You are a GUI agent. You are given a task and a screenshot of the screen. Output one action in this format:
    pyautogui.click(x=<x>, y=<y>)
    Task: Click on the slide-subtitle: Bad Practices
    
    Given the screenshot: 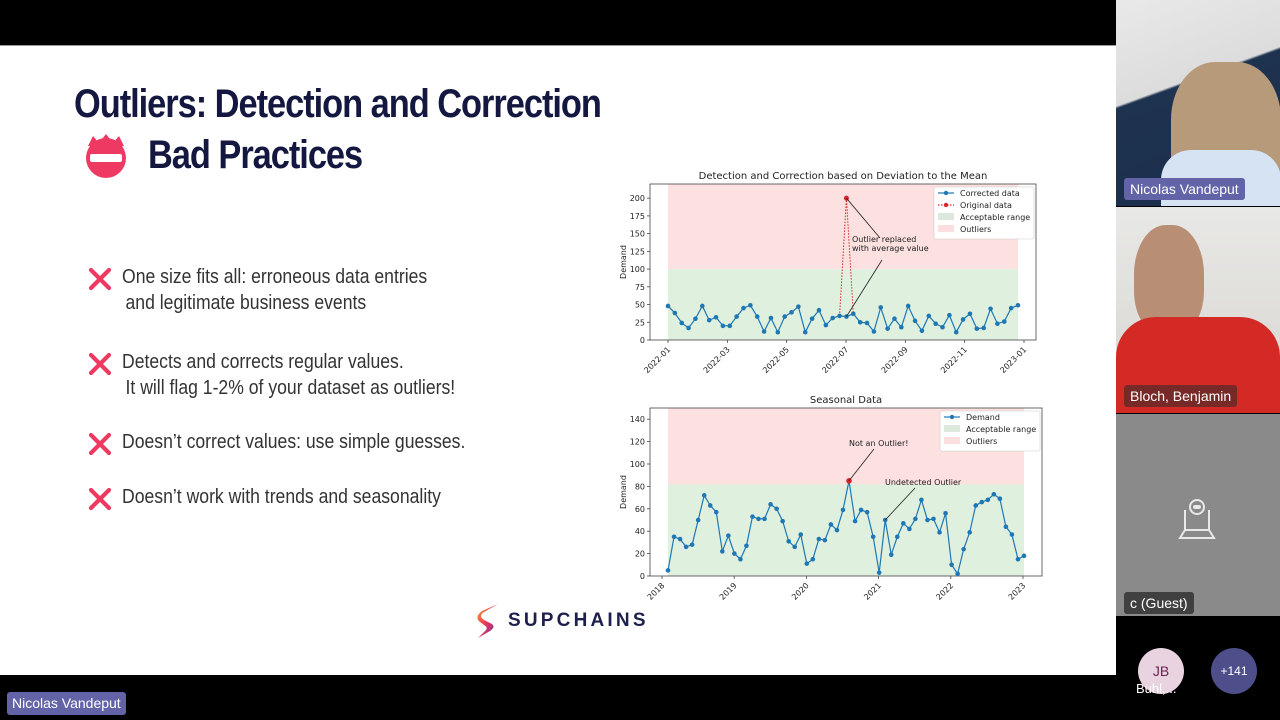 What is the action you would take?
    pyautogui.click(x=255, y=154)
    